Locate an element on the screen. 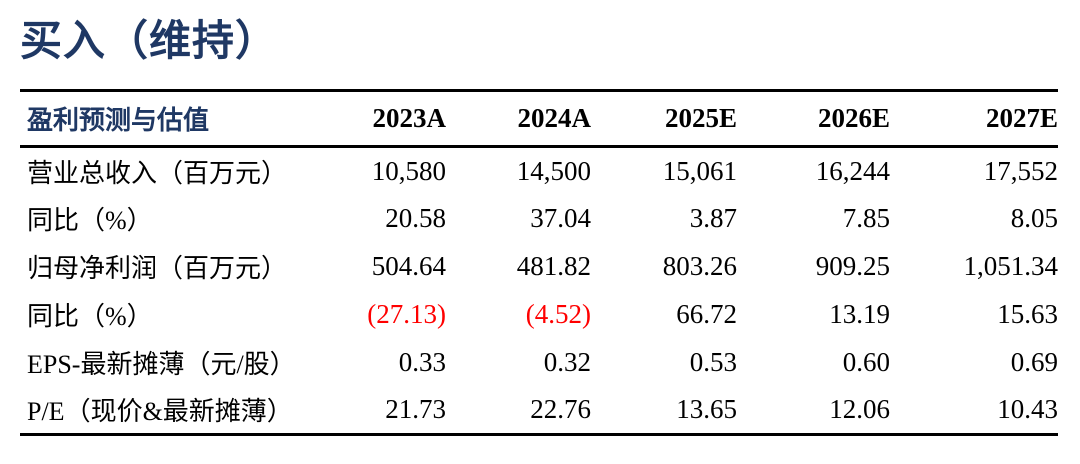 This screenshot has width=1080, height=464. metric-value: 14,500 is located at coordinates (553, 170).